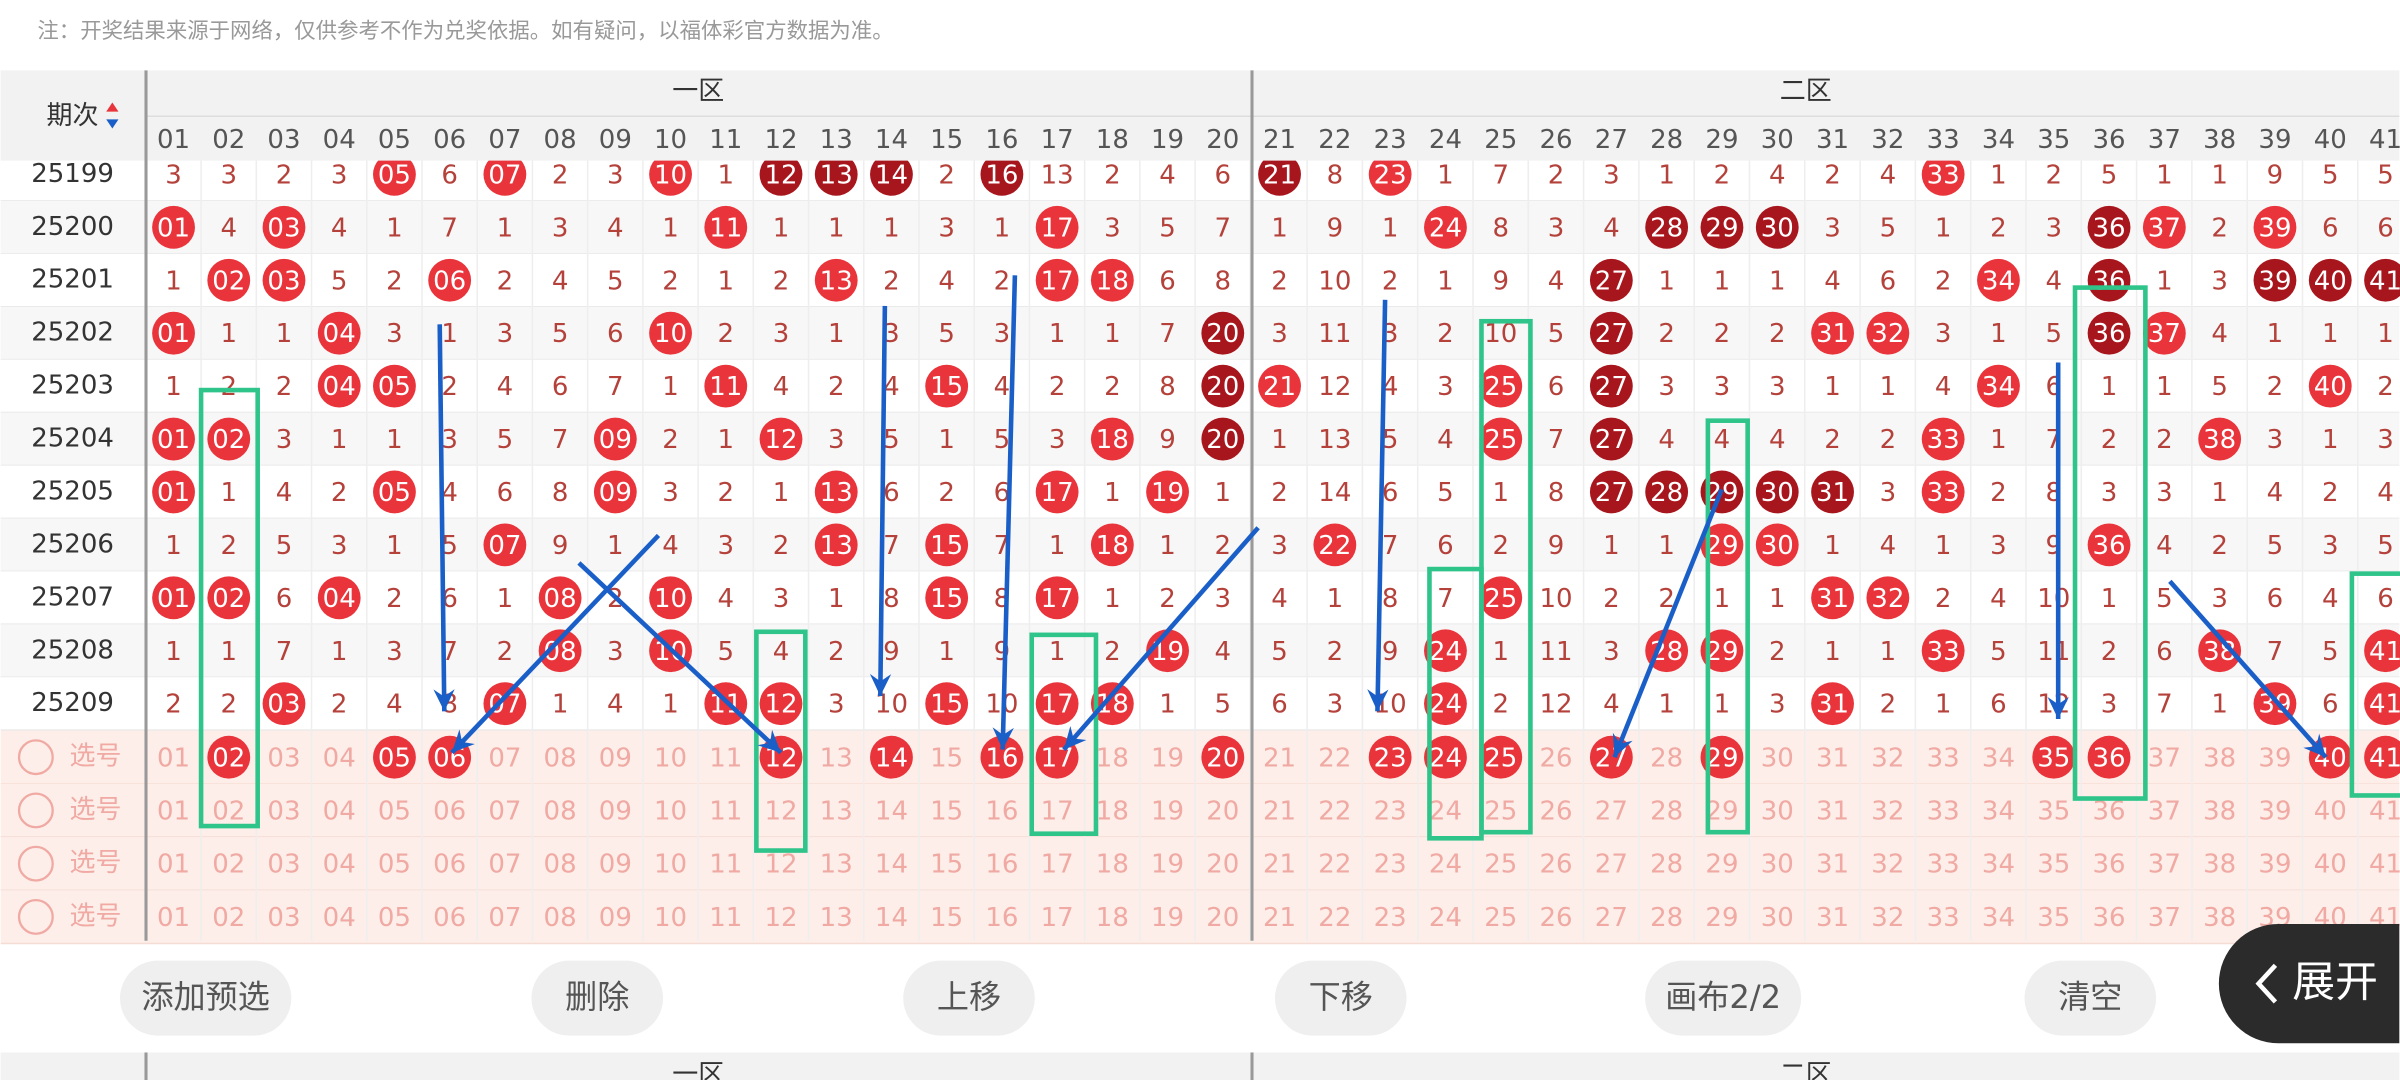 The image size is (2400, 1080). I want to click on pick-number: 40, so click(2330, 865).